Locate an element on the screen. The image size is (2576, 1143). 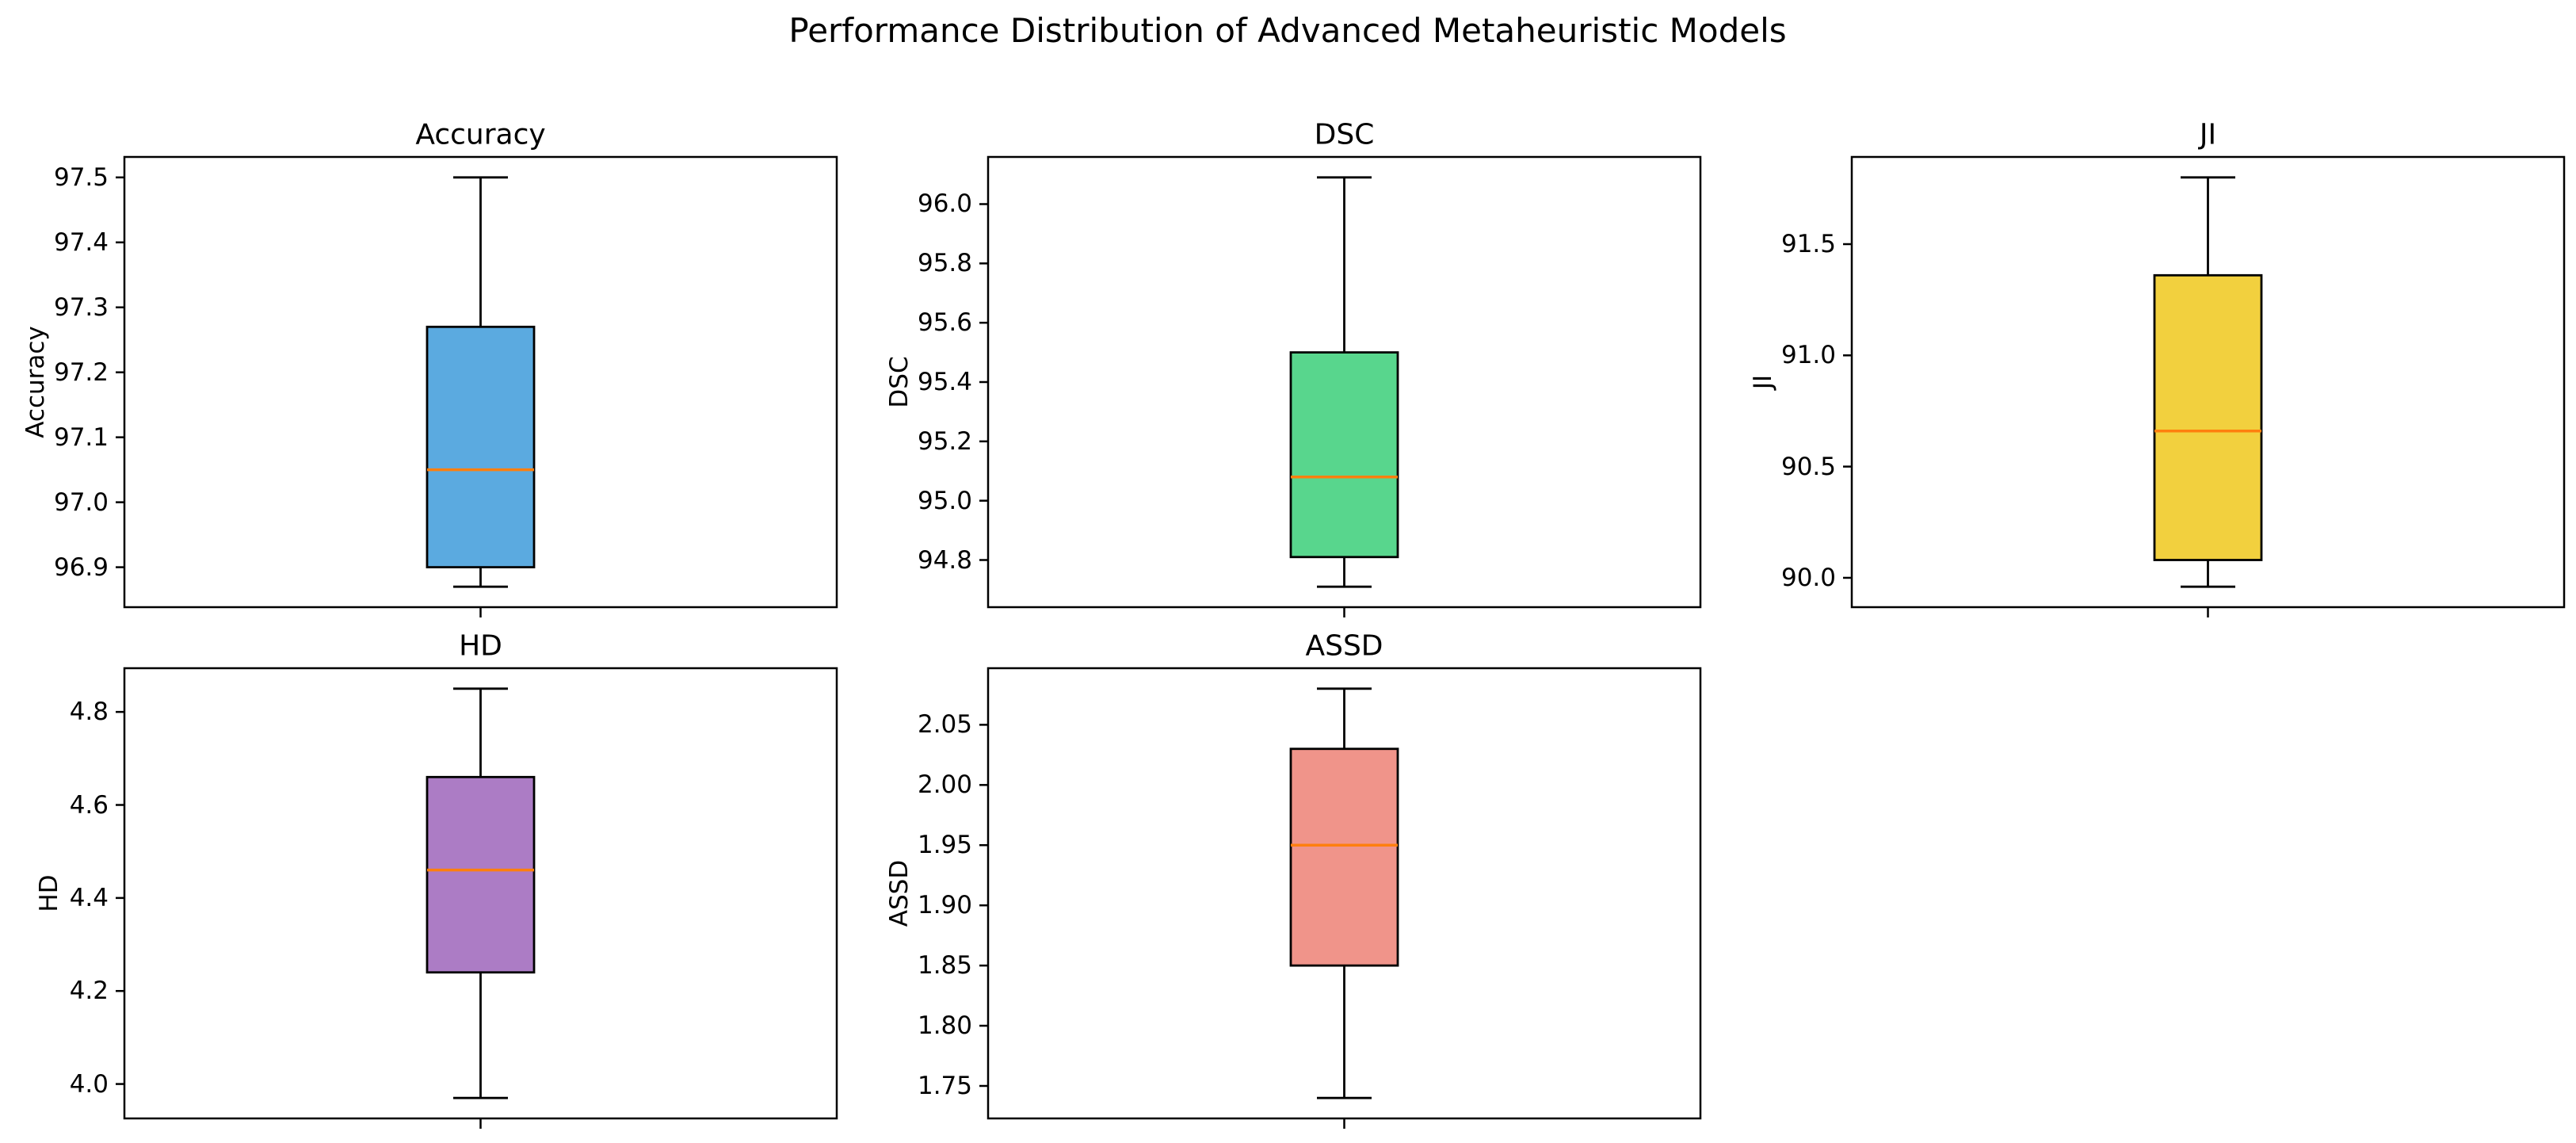
subplot-ji is located at coordinates (2204, 386).